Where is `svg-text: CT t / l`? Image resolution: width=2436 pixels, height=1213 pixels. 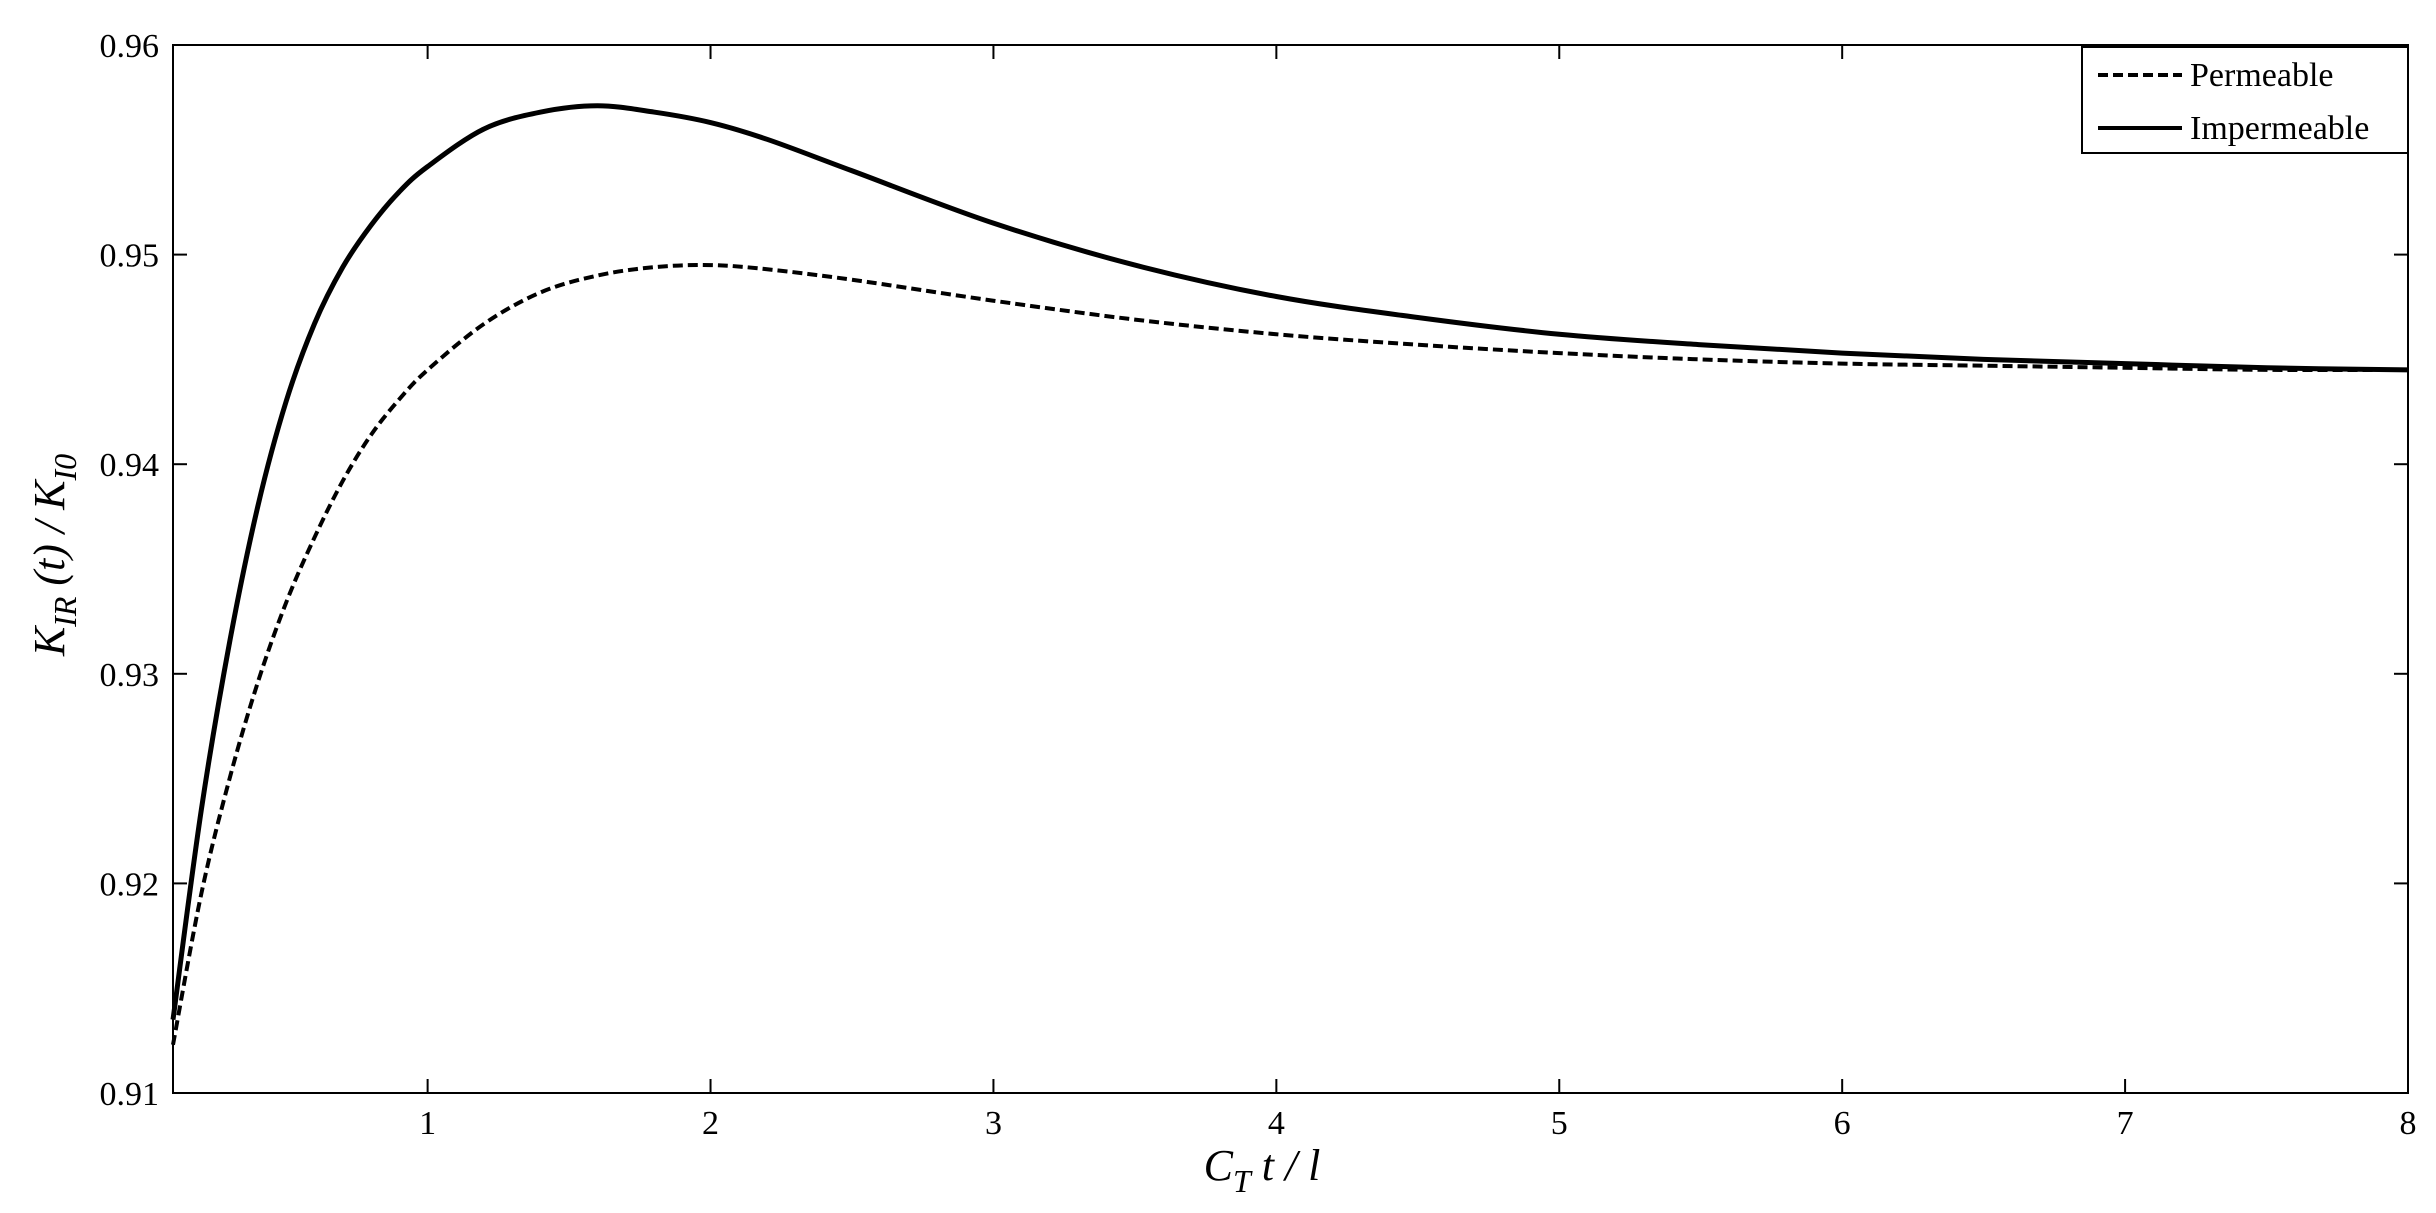
svg-text: CT t / l is located at coordinates (1262, 1170).